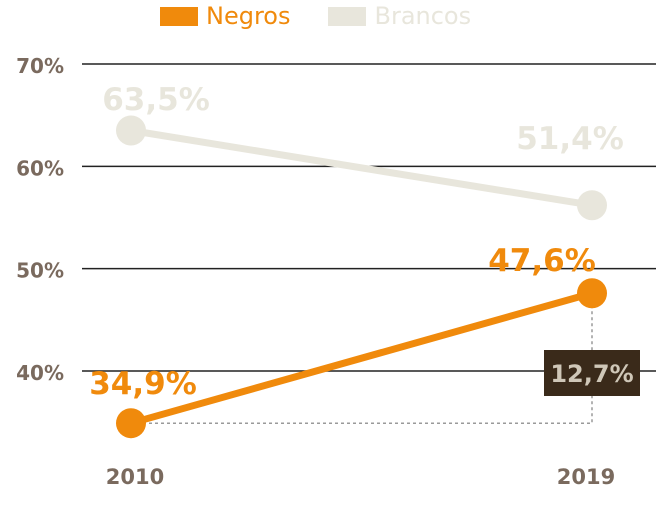 Image resolution: width=656 pixels, height=510 pixels. What do you see at coordinates (40, 168) in the screenshot?
I see `y-tick-label: 60%` at bounding box center [40, 168].